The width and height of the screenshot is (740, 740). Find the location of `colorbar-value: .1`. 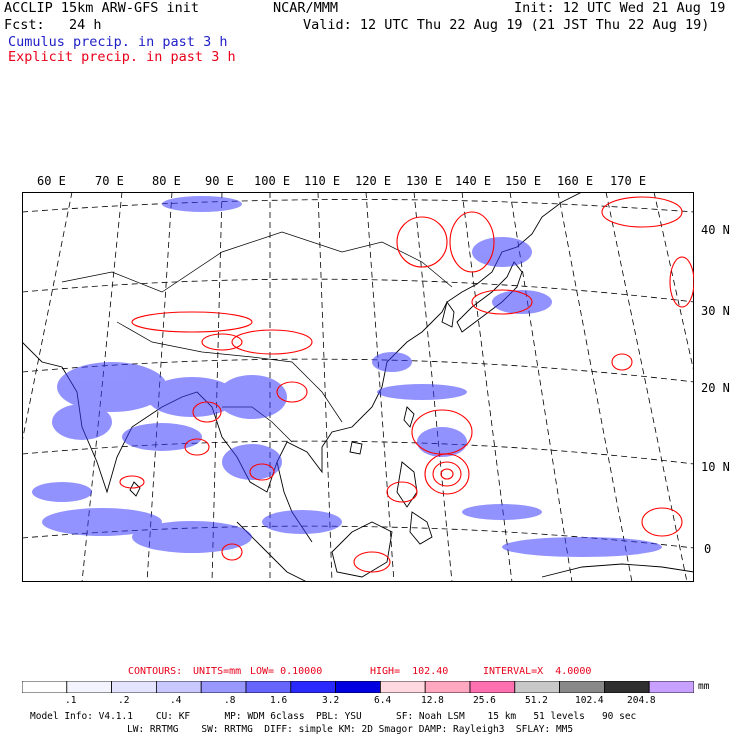

colorbar-value: .1 is located at coordinates (71, 700).